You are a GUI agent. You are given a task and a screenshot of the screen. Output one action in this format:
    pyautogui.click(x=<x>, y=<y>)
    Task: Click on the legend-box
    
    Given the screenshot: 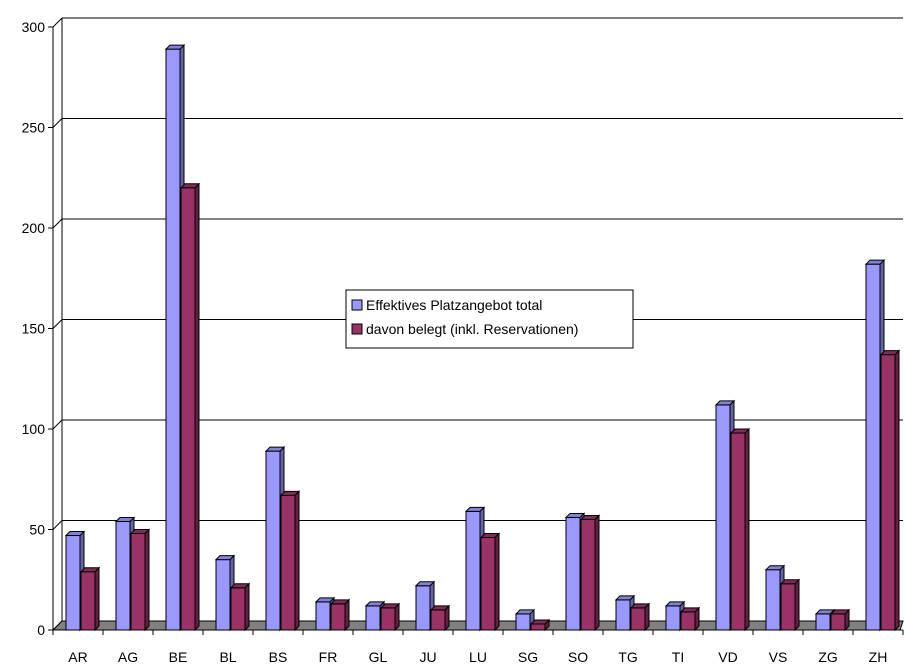 What is the action you would take?
    pyautogui.click(x=489, y=319)
    